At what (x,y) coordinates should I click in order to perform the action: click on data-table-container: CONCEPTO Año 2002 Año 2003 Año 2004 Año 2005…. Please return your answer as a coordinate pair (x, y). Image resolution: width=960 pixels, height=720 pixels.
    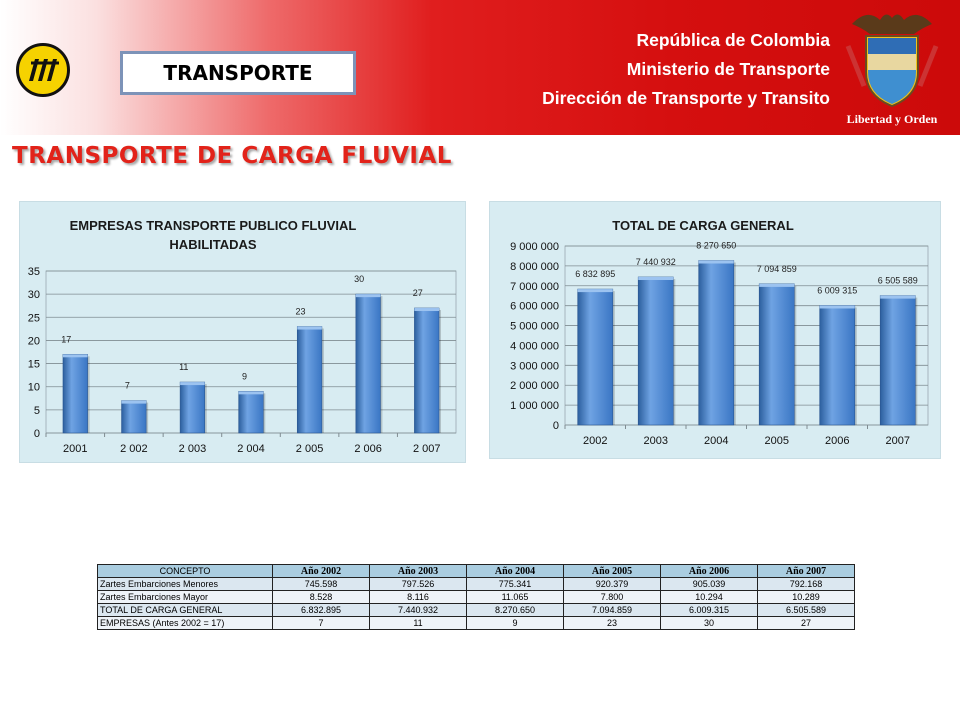
    Looking at the image, I should click on (476, 597).